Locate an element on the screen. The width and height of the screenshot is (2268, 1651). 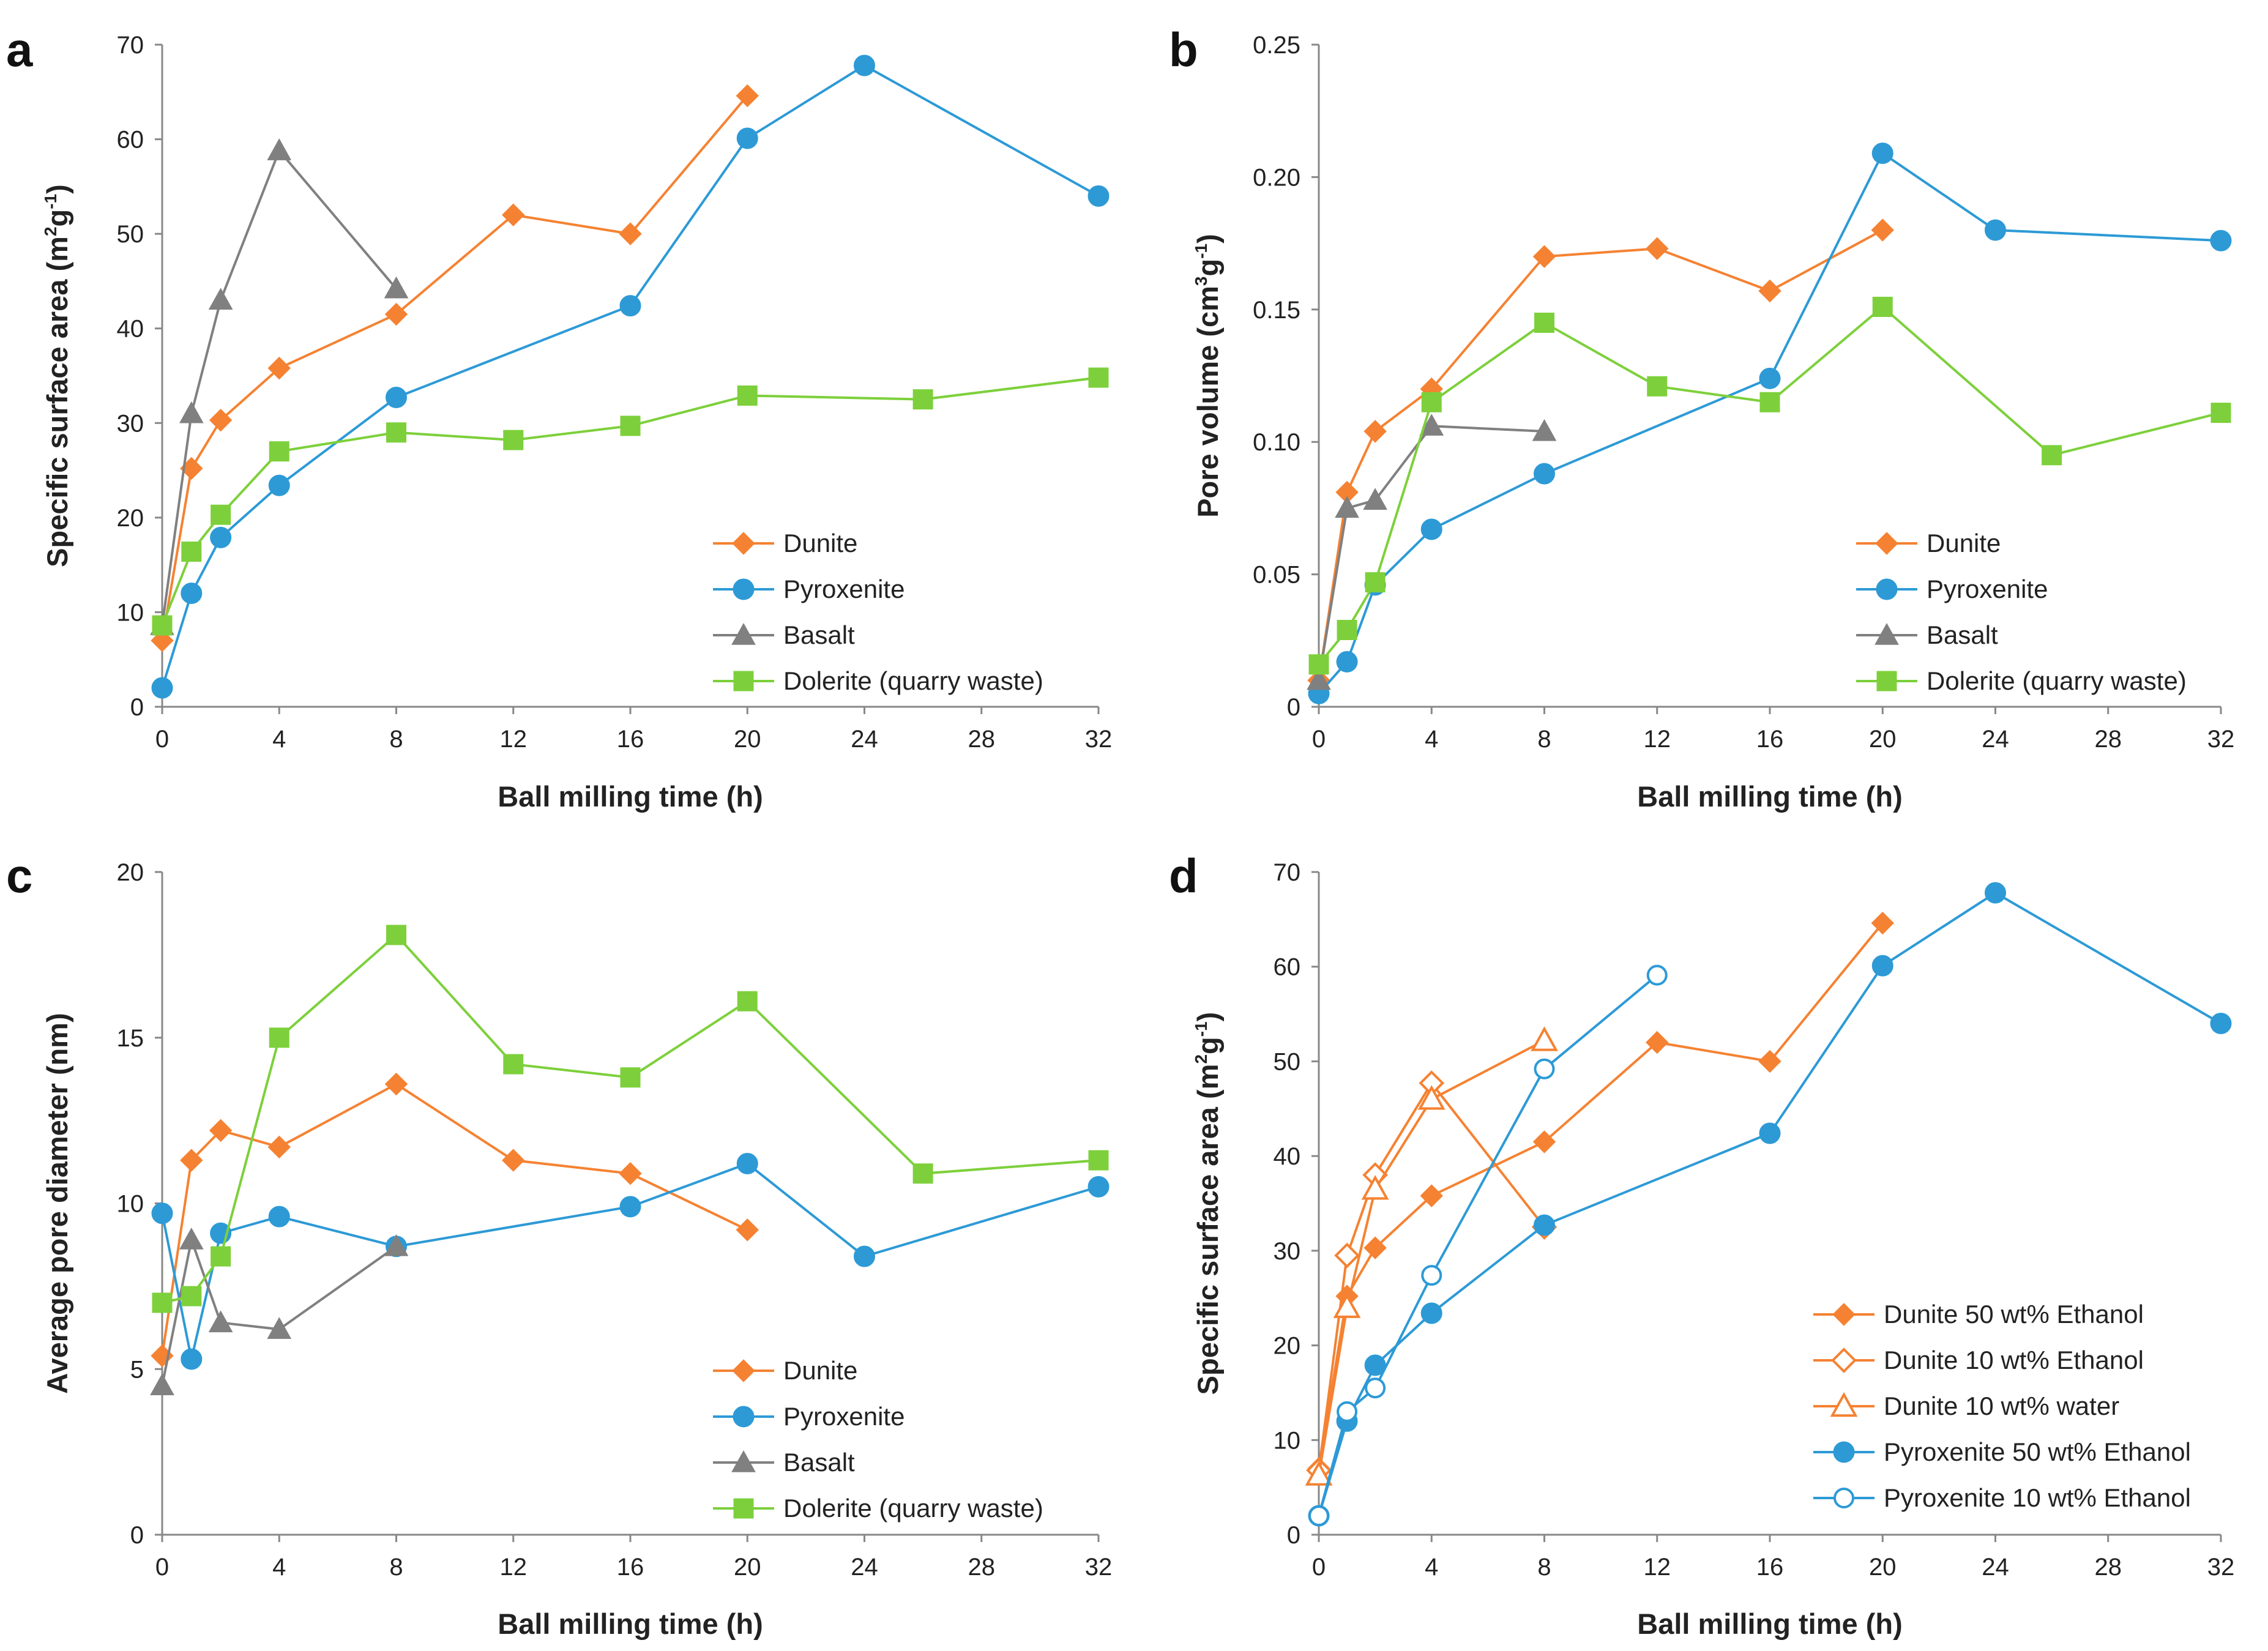
y-tick-label: 0 is located at coordinates (137, 707).